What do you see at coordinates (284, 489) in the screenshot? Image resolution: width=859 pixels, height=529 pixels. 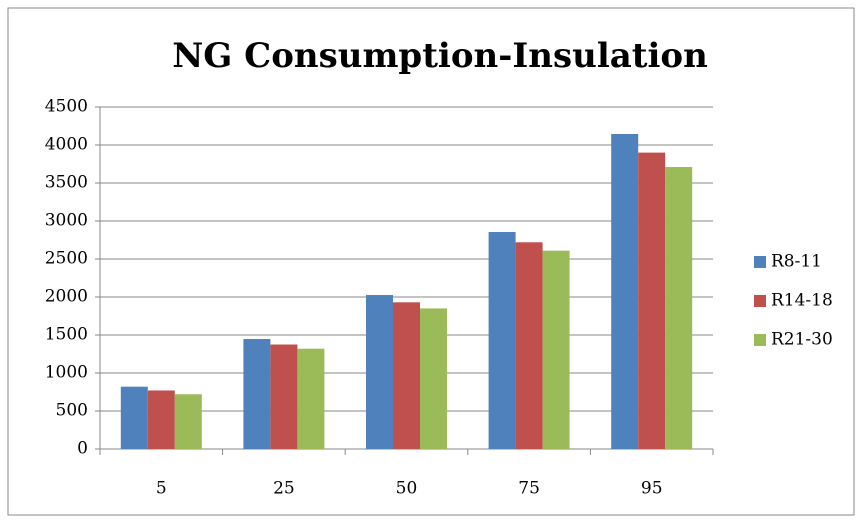 I see `x-tick-label: 25` at bounding box center [284, 489].